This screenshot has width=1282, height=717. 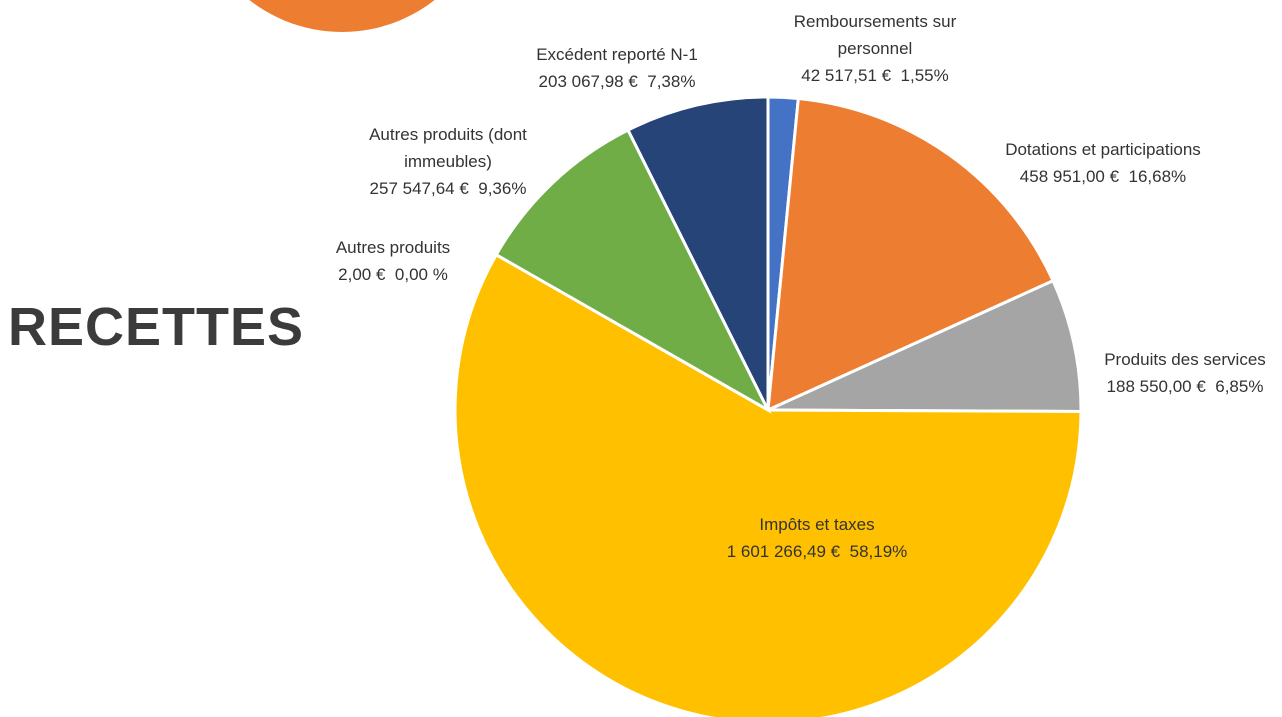 I want to click on data-label: Produits des services 188 550,00 € 6,85%, so click(x=1178, y=373).